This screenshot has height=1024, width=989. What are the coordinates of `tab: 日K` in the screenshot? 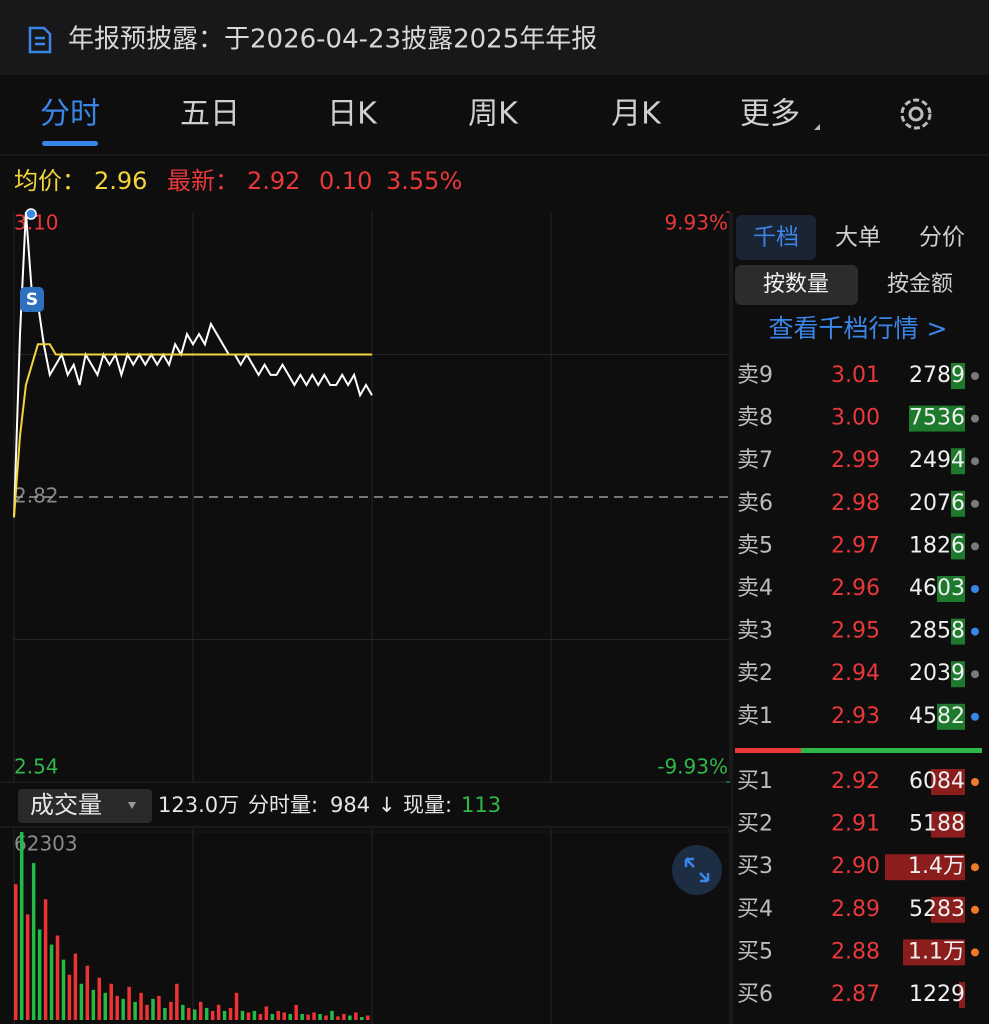 It's located at (352, 114).